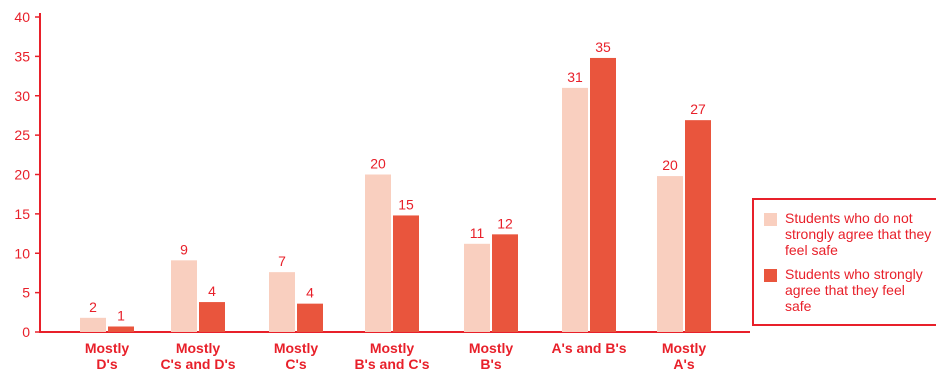  I want to click on y-tick-label: 35, so click(22, 56).